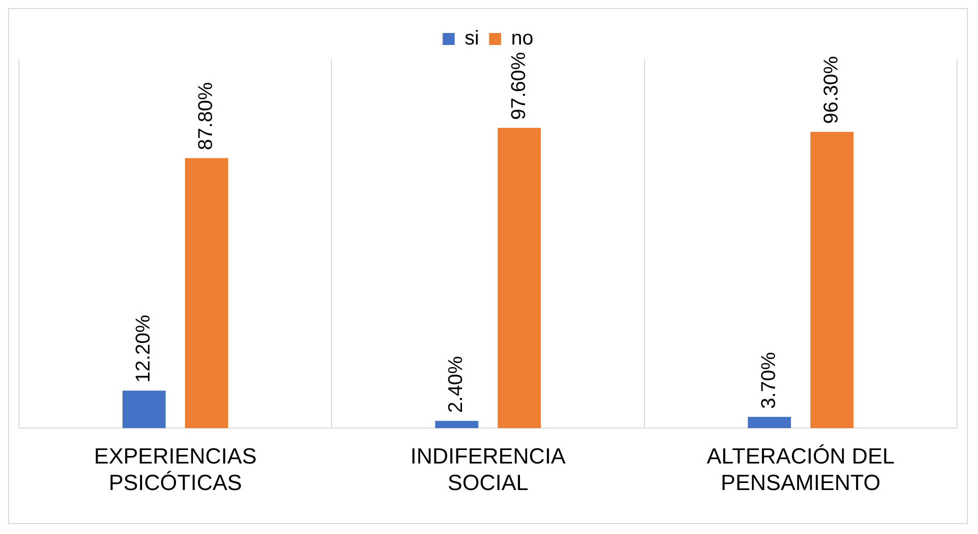 The image size is (978, 534). What do you see at coordinates (143, 348) in the screenshot?
I see `data-label: 12.20%` at bounding box center [143, 348].